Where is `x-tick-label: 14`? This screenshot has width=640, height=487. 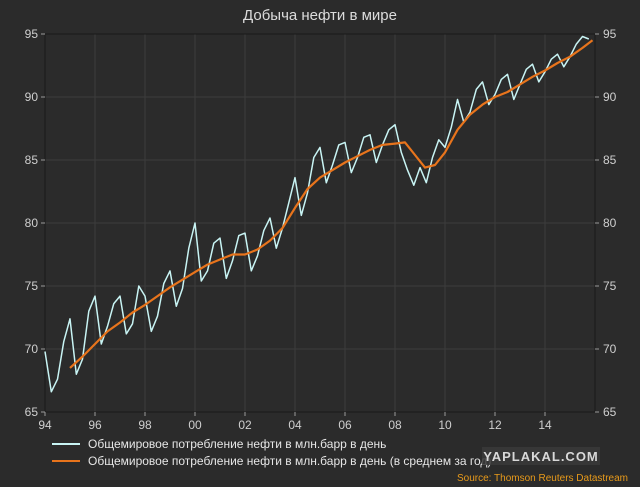 x-tick-label: 14 is located at coordinates (545, 425).